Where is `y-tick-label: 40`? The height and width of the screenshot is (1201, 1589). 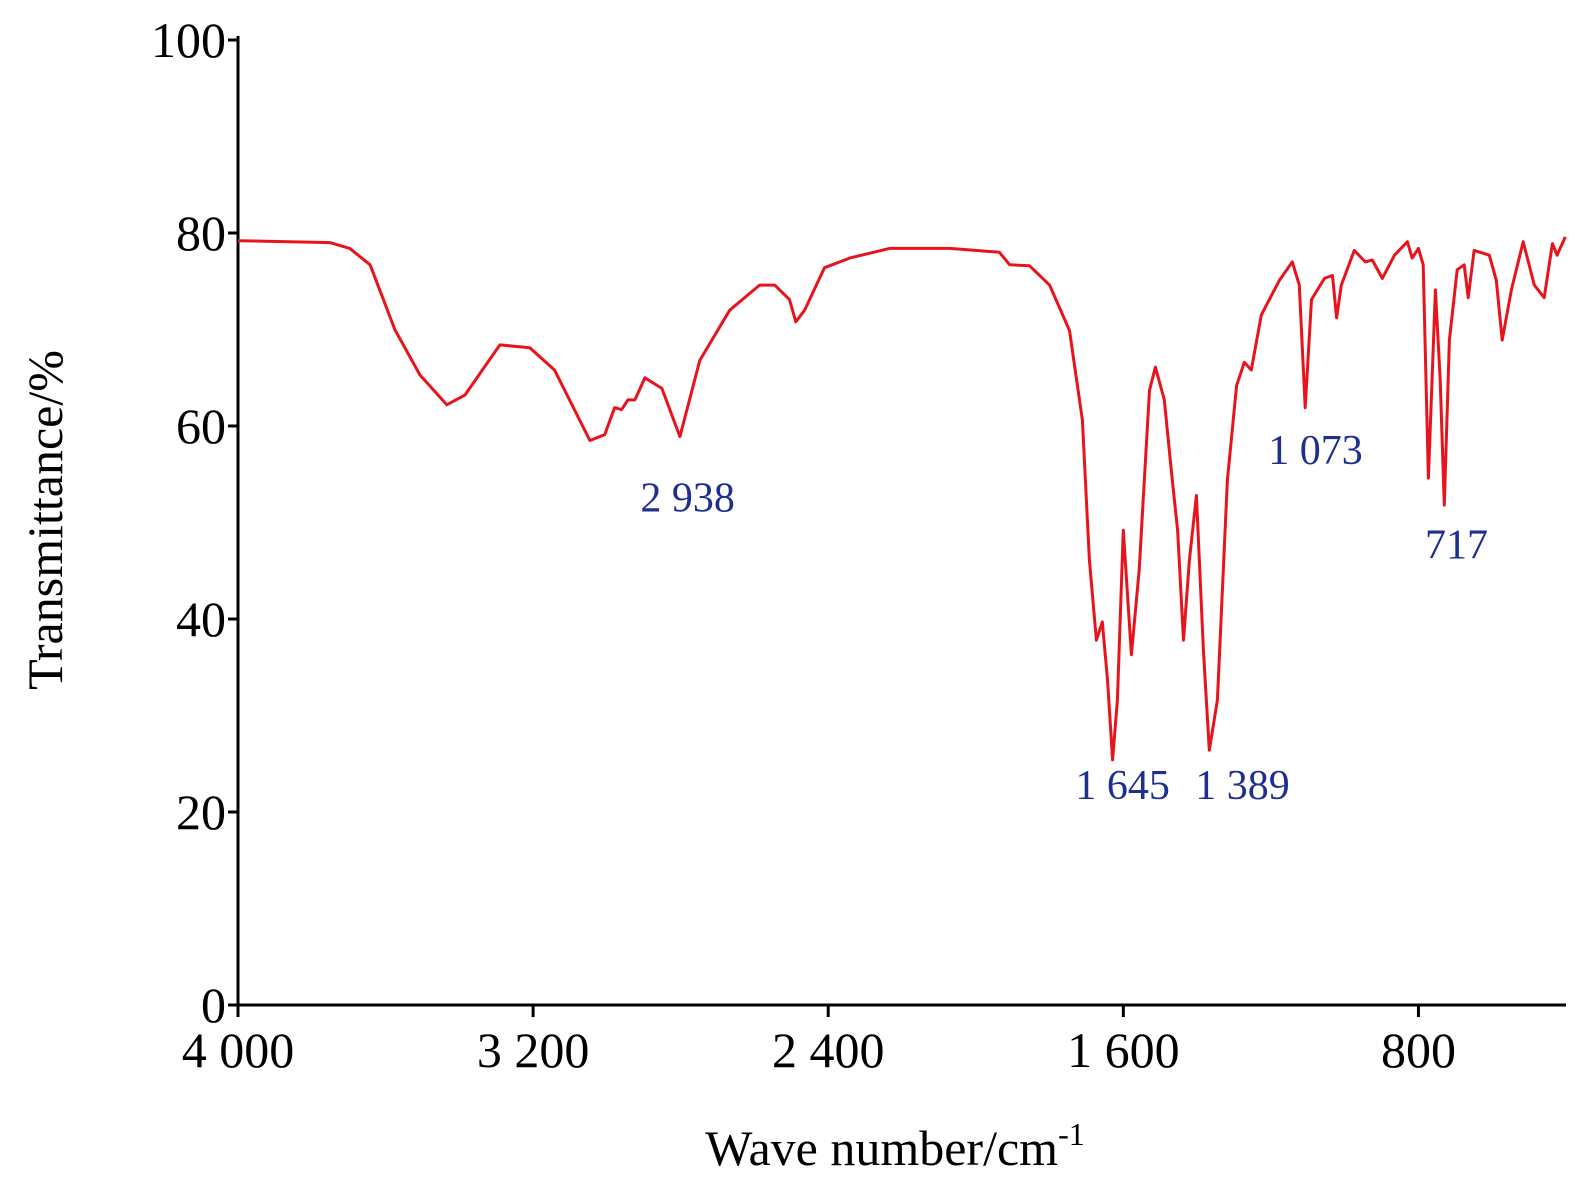
y-tick-label: 40 is located at coordinates (201, 619).